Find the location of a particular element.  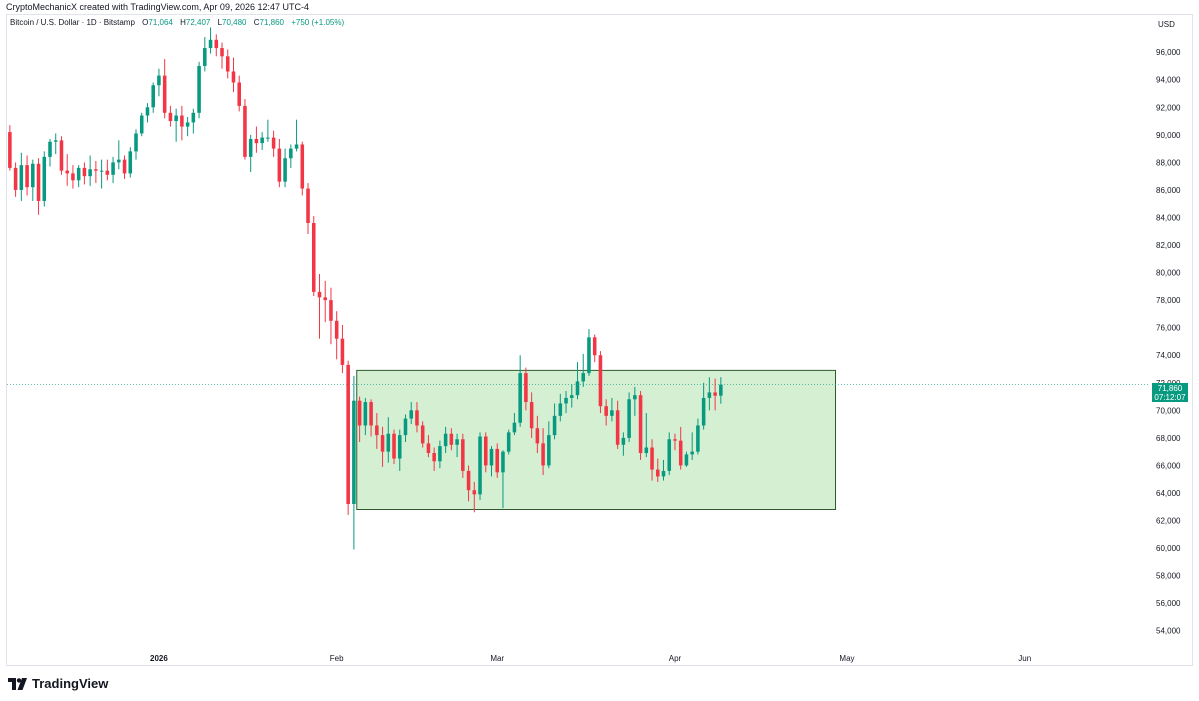

tradingview-logo: TradingView is located at coordinates (58, 683).